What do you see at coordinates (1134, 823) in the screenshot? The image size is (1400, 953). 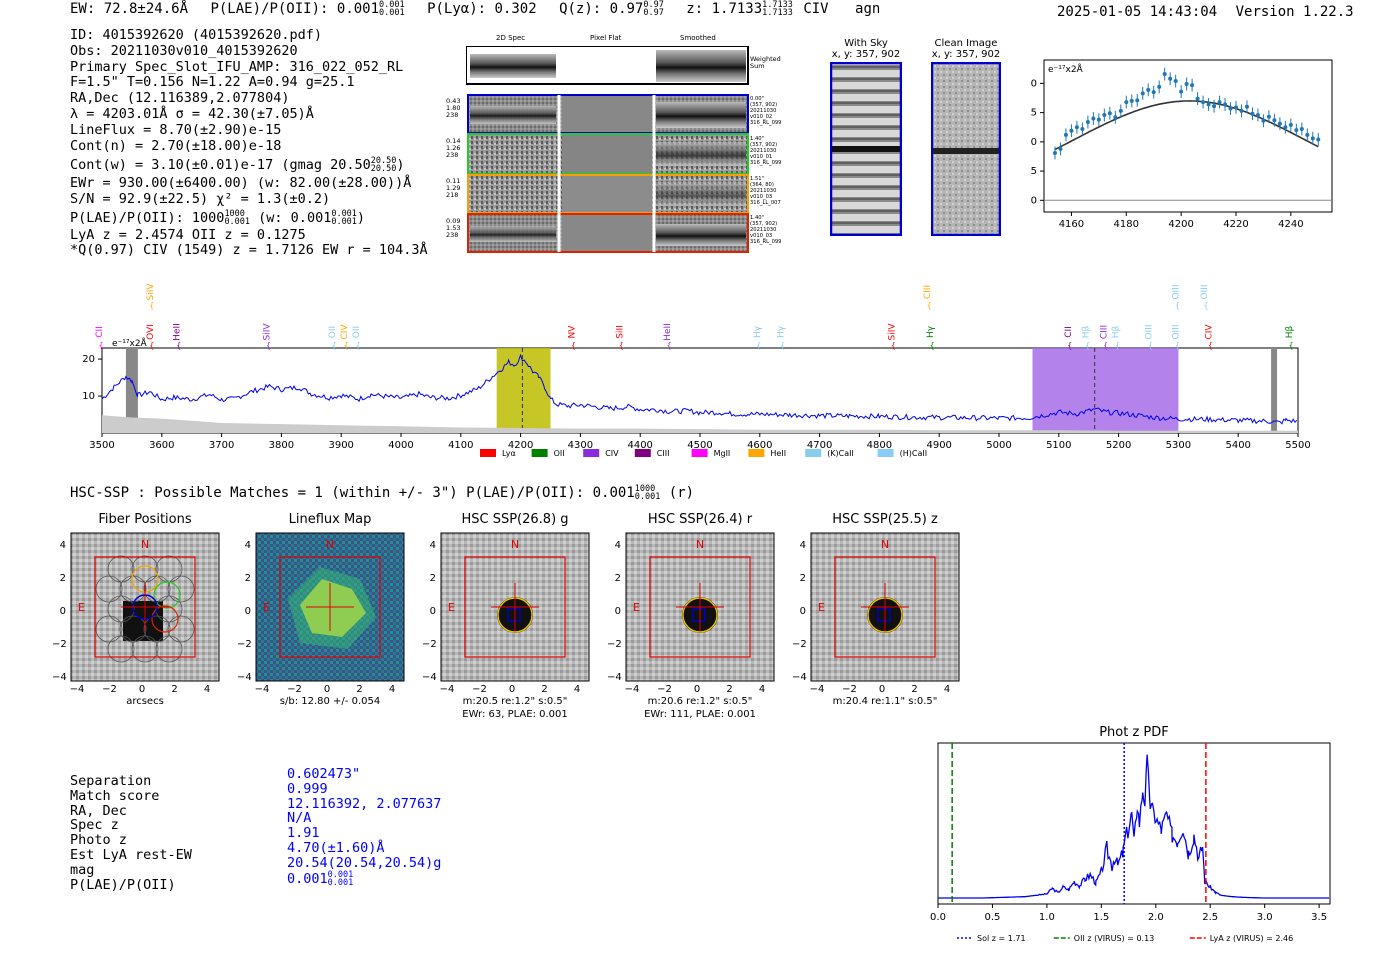 I see `photz-frame` at bounding box center [1134, 823].